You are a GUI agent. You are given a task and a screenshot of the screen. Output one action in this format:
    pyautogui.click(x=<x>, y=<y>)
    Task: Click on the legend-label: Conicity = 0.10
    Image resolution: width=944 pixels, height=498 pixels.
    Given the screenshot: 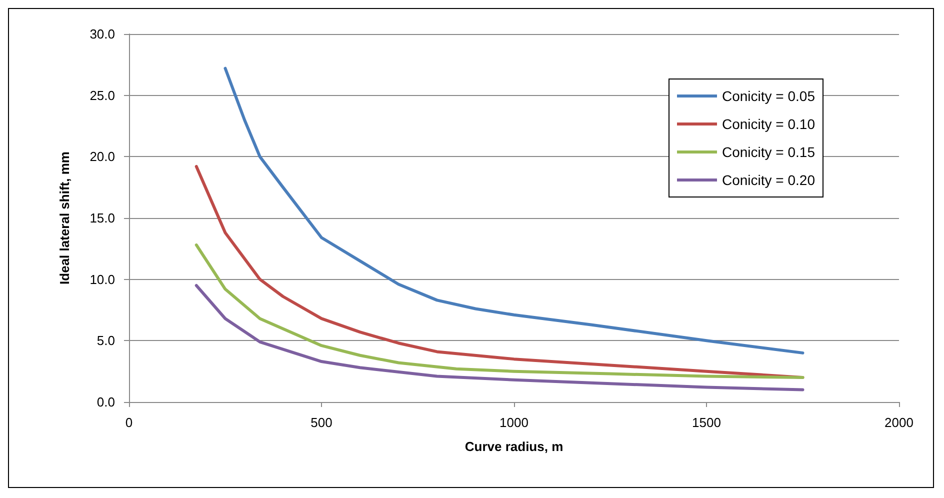 What is the action you would take?
    pyautogui.click(x=769, y=124)
    